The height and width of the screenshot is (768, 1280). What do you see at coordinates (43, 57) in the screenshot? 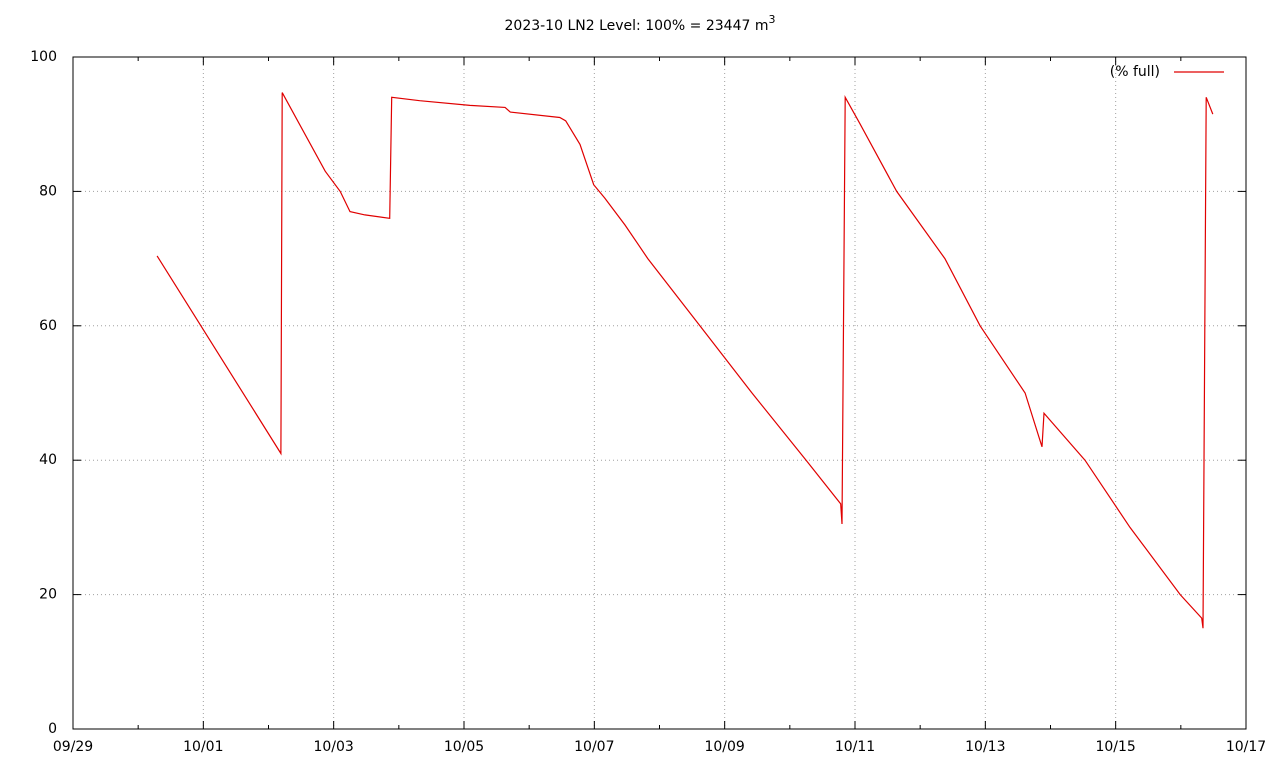
I see `y-tick-label: 100` at bounding box center [43, 57].